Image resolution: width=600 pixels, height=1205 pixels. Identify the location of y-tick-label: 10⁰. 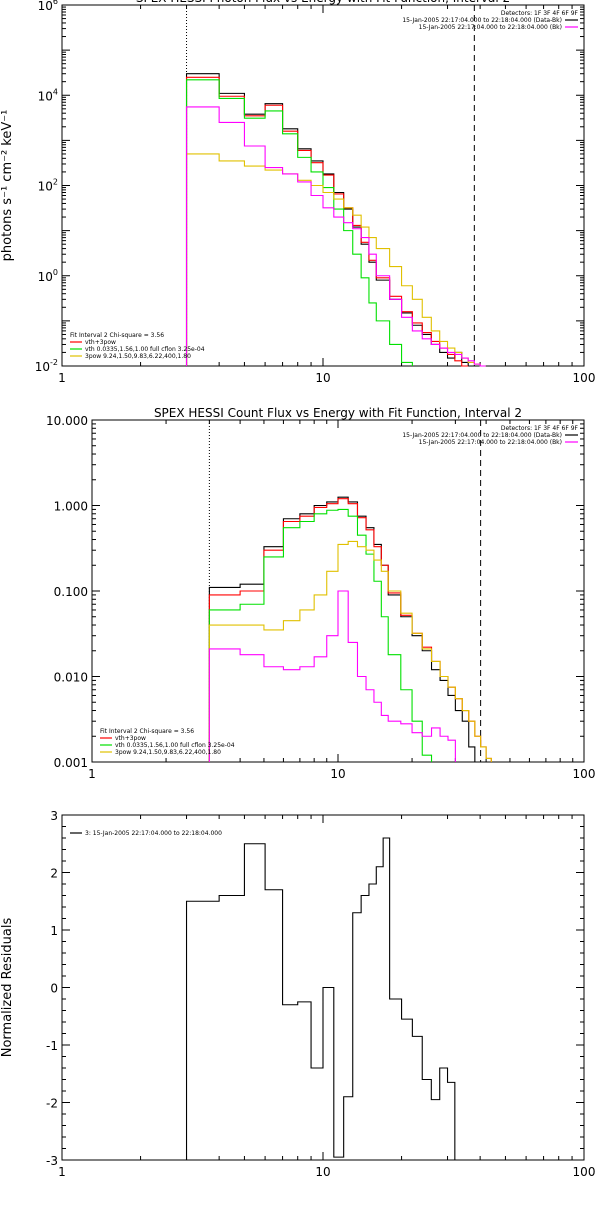
(48, 276).